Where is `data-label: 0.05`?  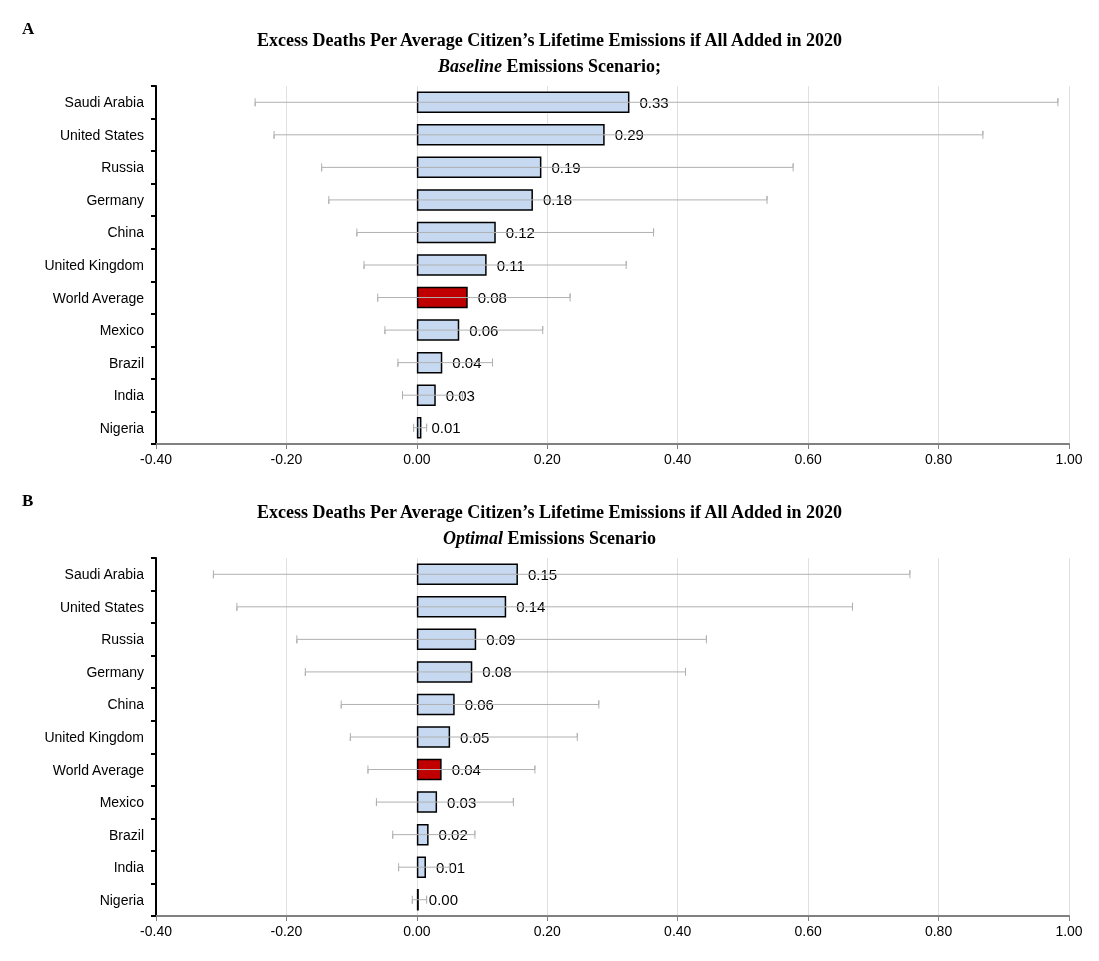
data-label: 0.05 is located at coordinates (475, 737).